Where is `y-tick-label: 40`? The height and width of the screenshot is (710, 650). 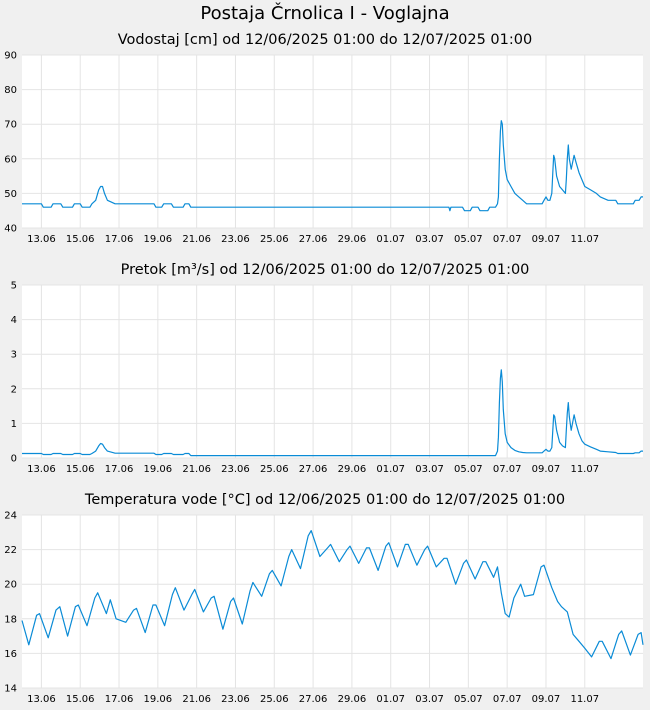 y-tick-label: 40 is located at coordinates (10, 229).